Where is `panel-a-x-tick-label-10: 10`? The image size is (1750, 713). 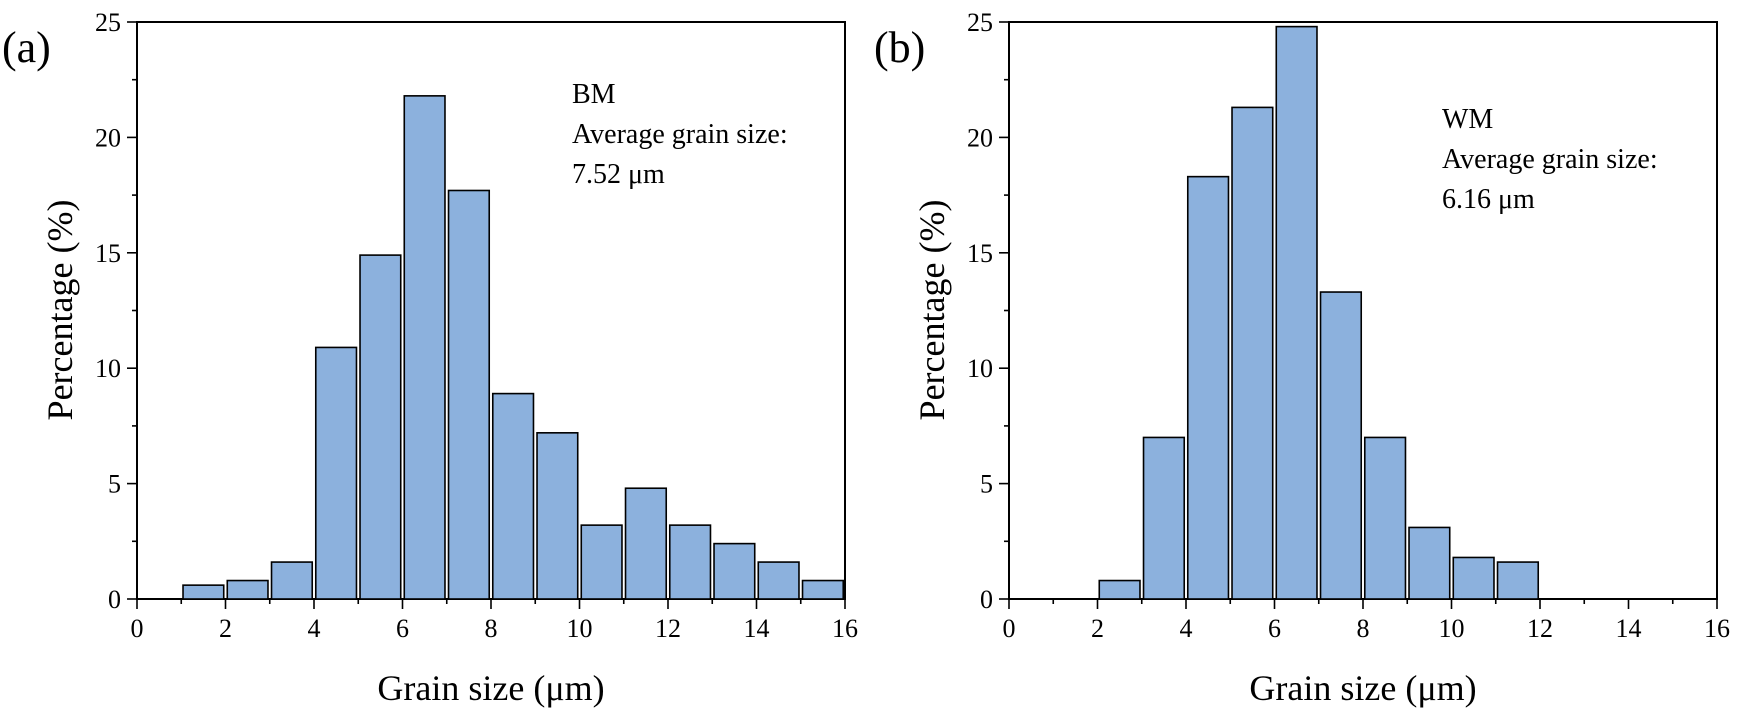
panel-a-x-tick-label-10: 10 is located at coordinates (580, 628).